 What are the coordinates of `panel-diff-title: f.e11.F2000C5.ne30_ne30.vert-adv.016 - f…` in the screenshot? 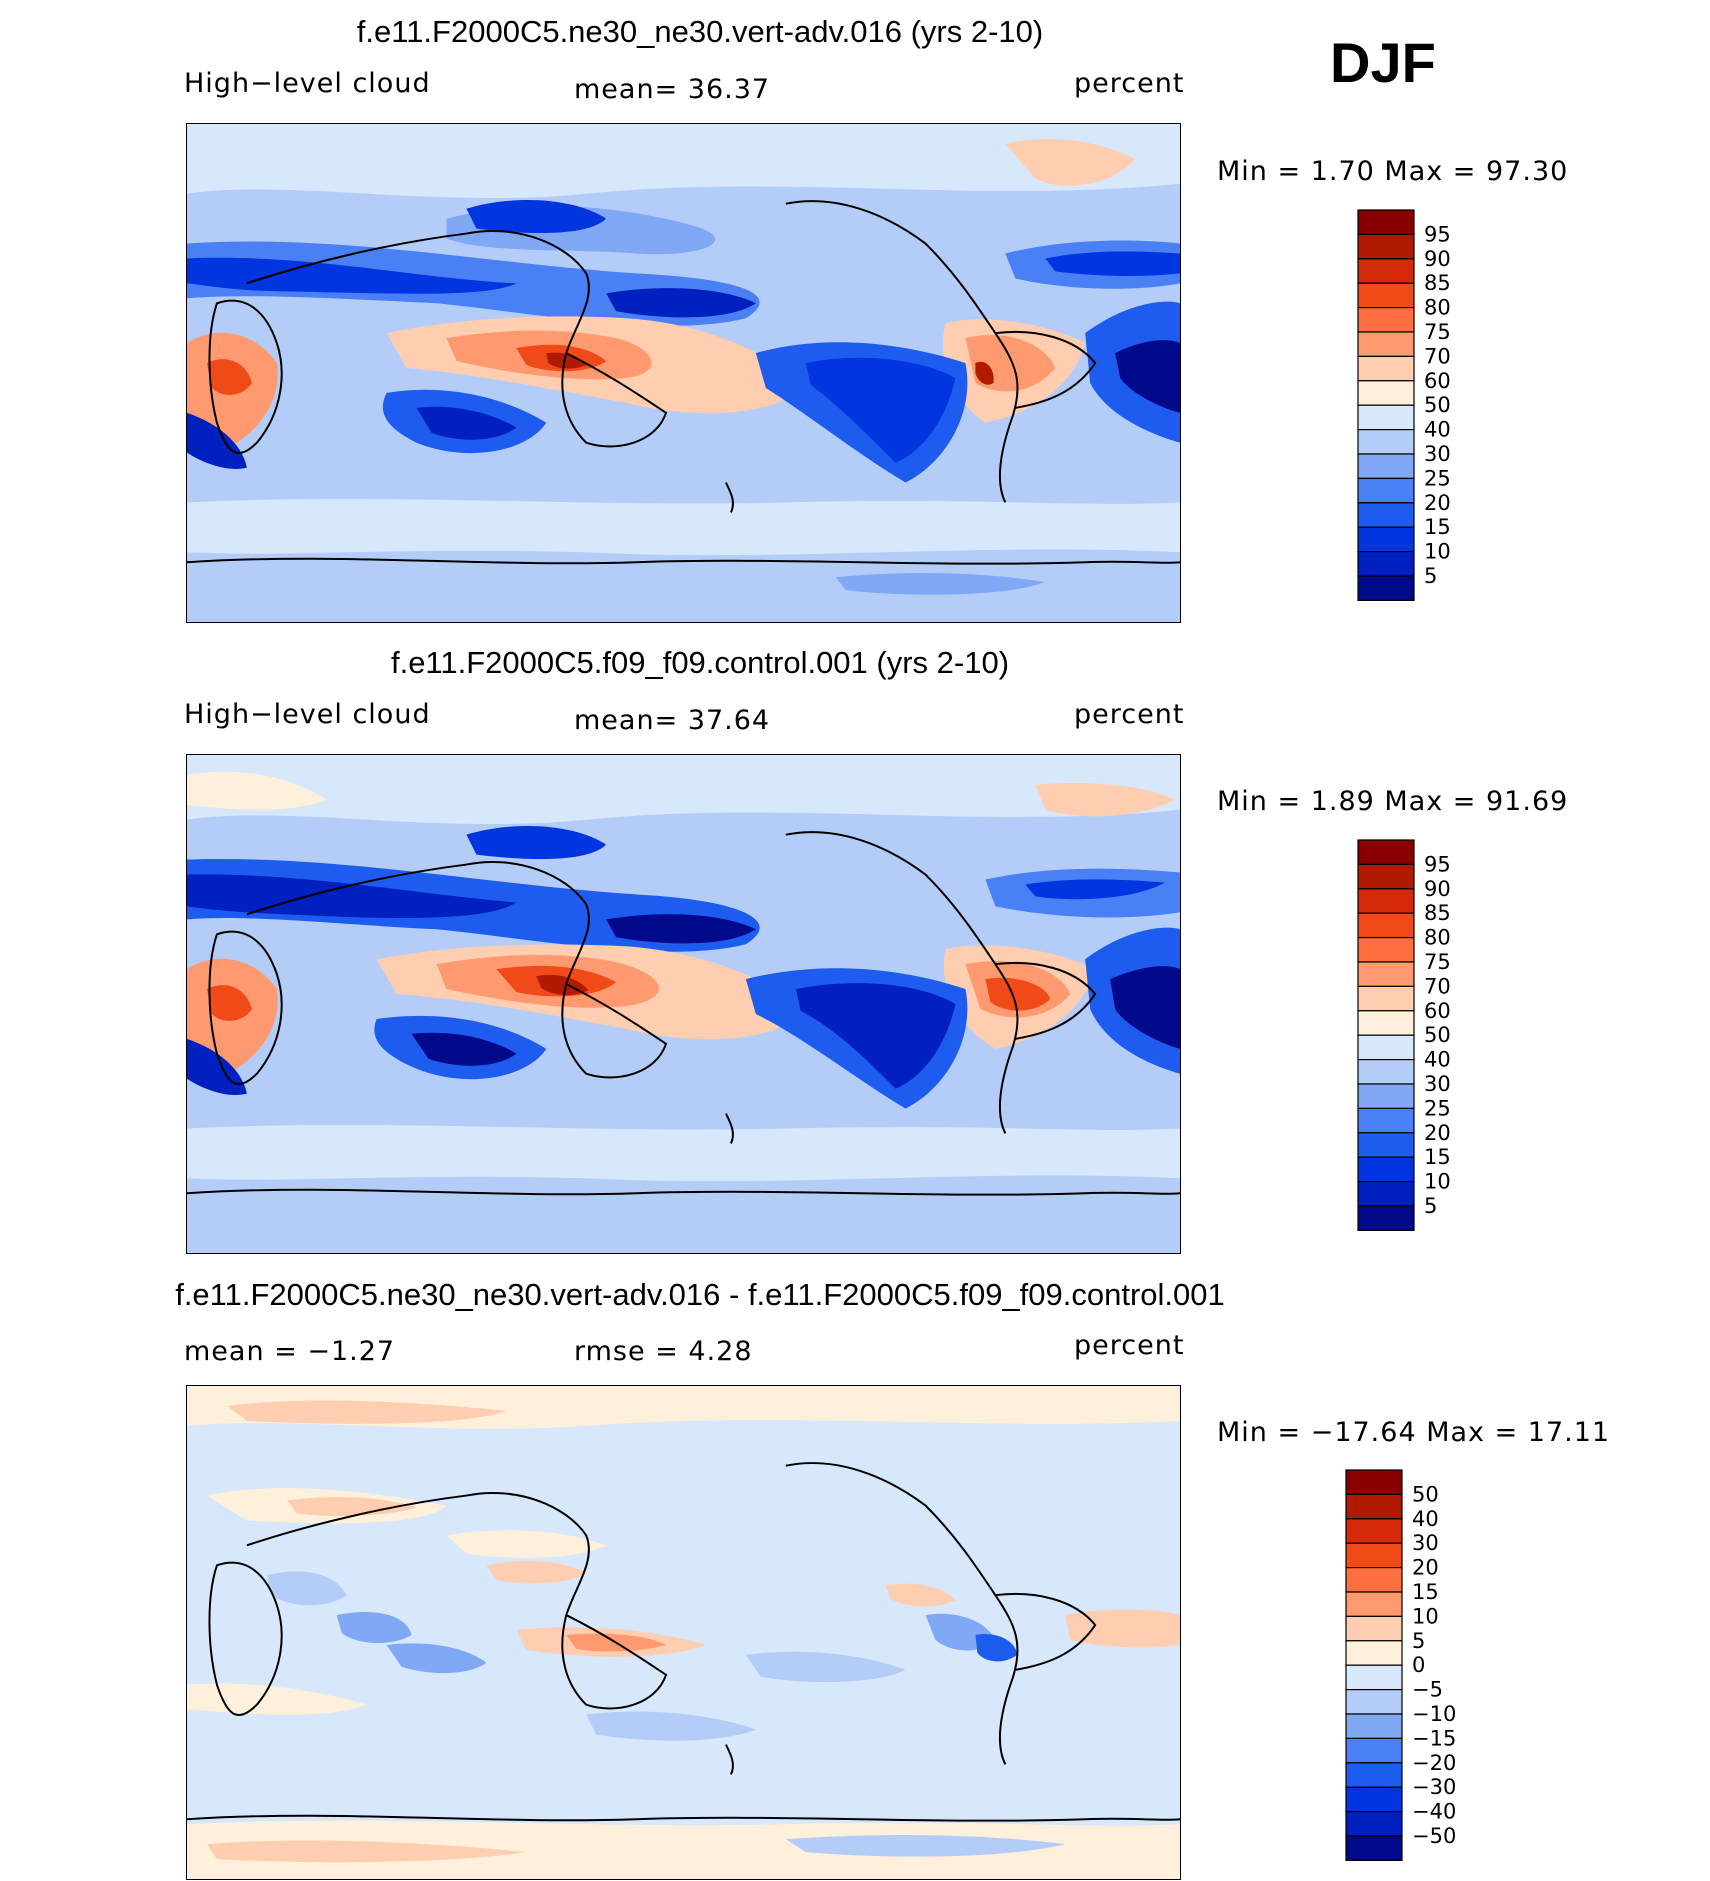 It's located at (700, 1294).